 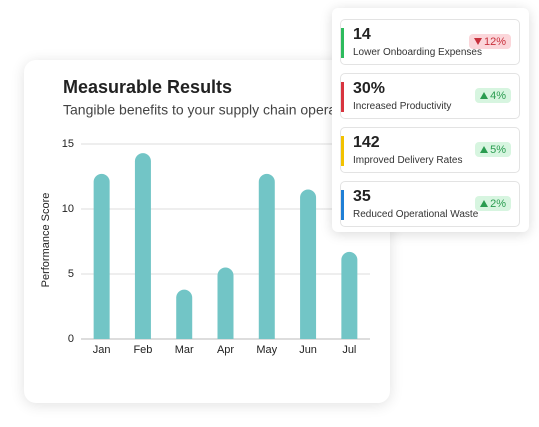 I want to click on y-axis-label: Performance Score, so click(x=46, y=240).